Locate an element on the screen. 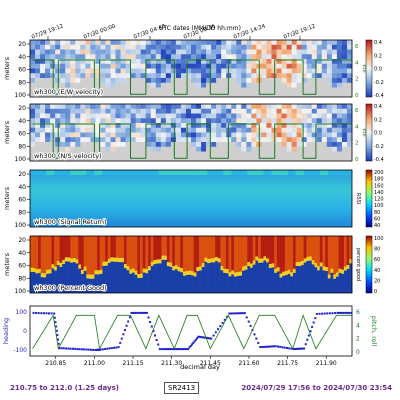 This screenshot has height=400, width=400. colorbar-tick: -0.4 is located at coordinates (379, 160).